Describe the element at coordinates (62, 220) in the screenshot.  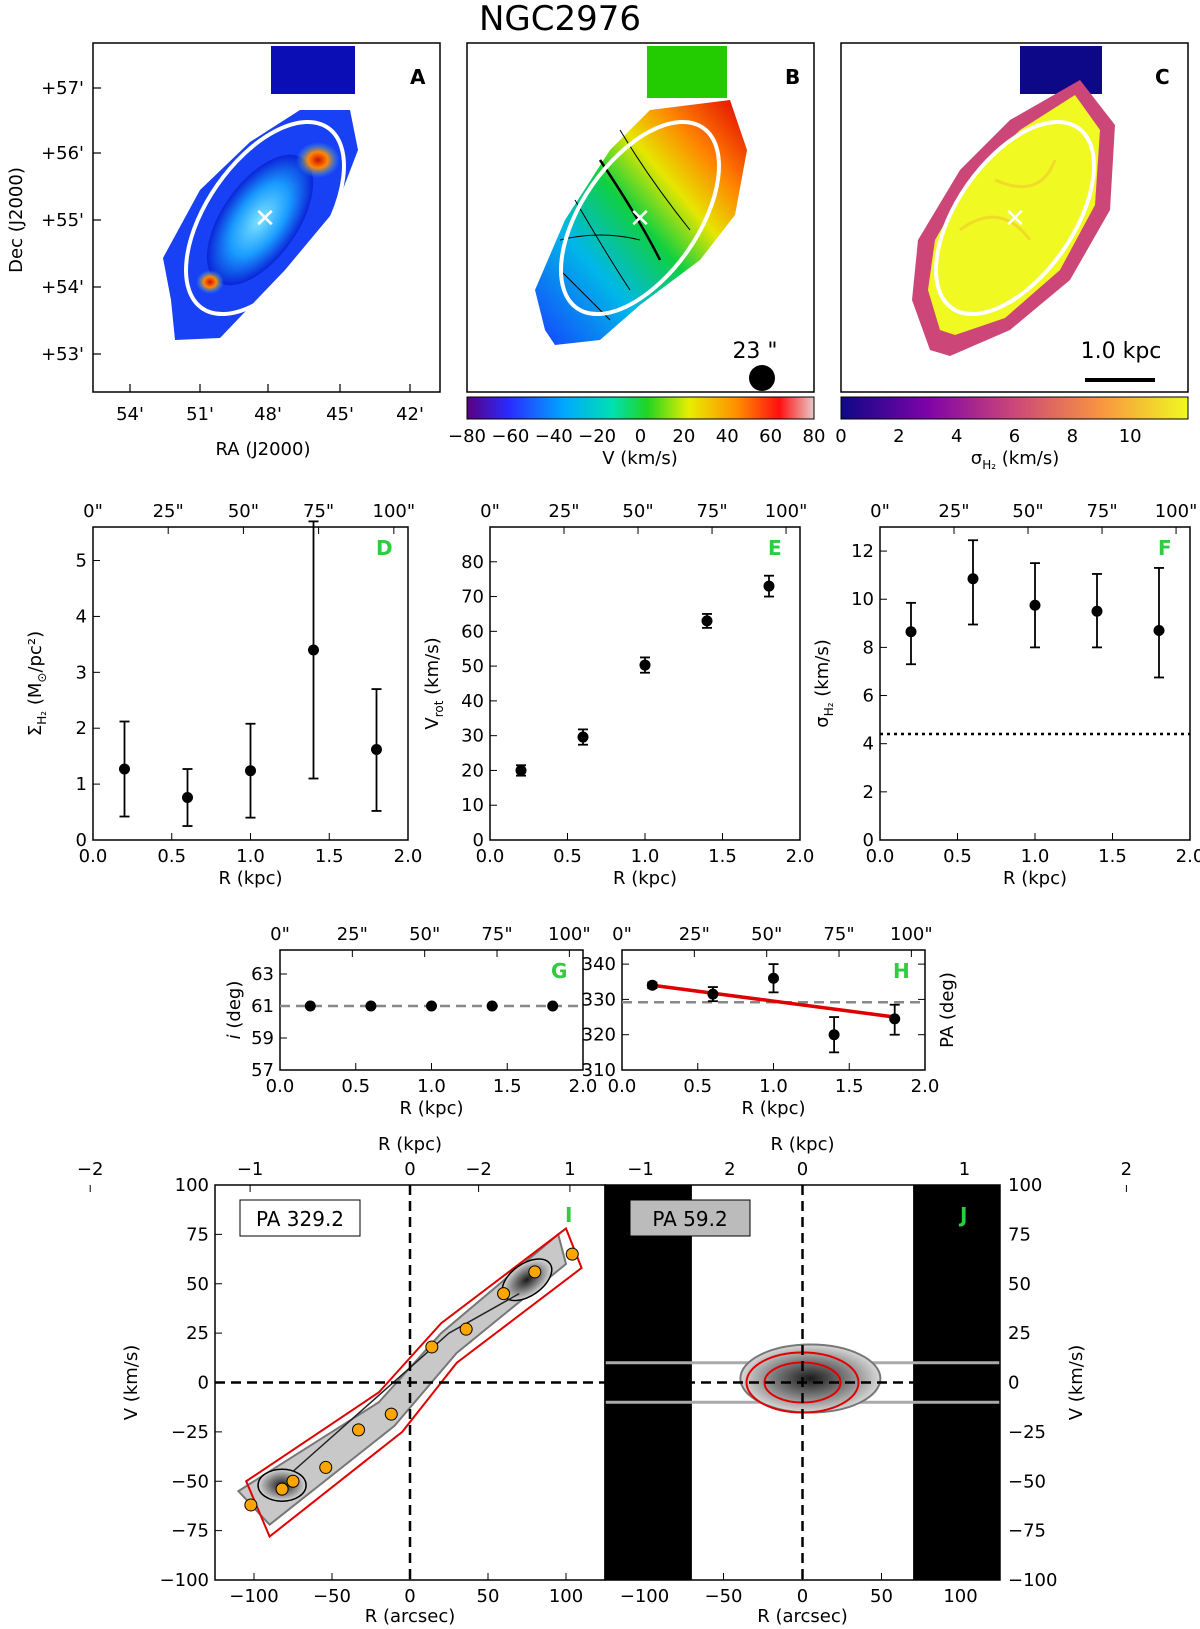
I see `dec-tick-label: +55'` at that location.